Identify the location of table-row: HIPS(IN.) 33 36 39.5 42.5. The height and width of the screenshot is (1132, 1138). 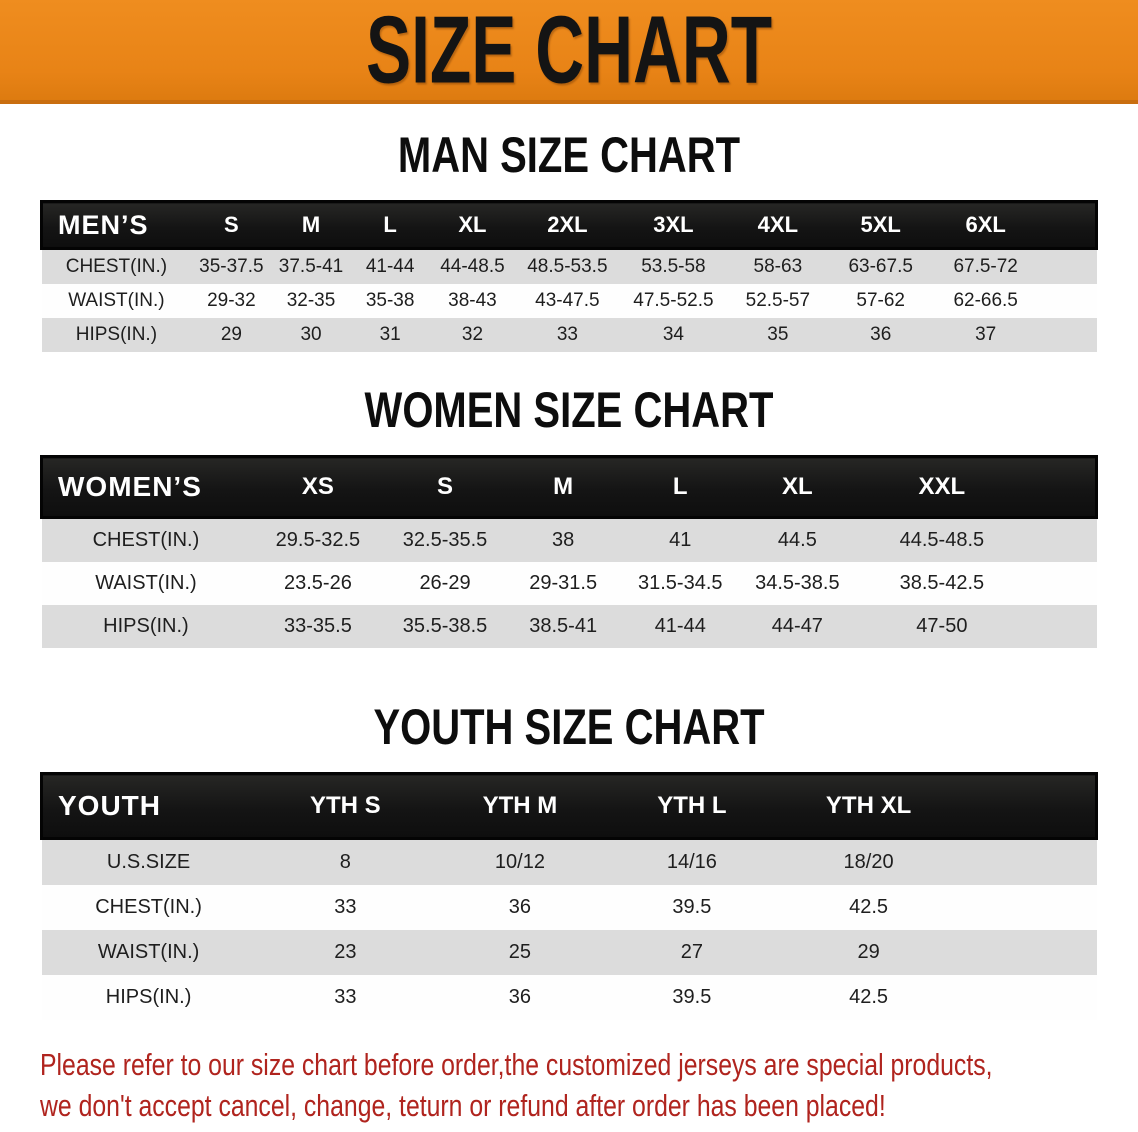
(569, 997).